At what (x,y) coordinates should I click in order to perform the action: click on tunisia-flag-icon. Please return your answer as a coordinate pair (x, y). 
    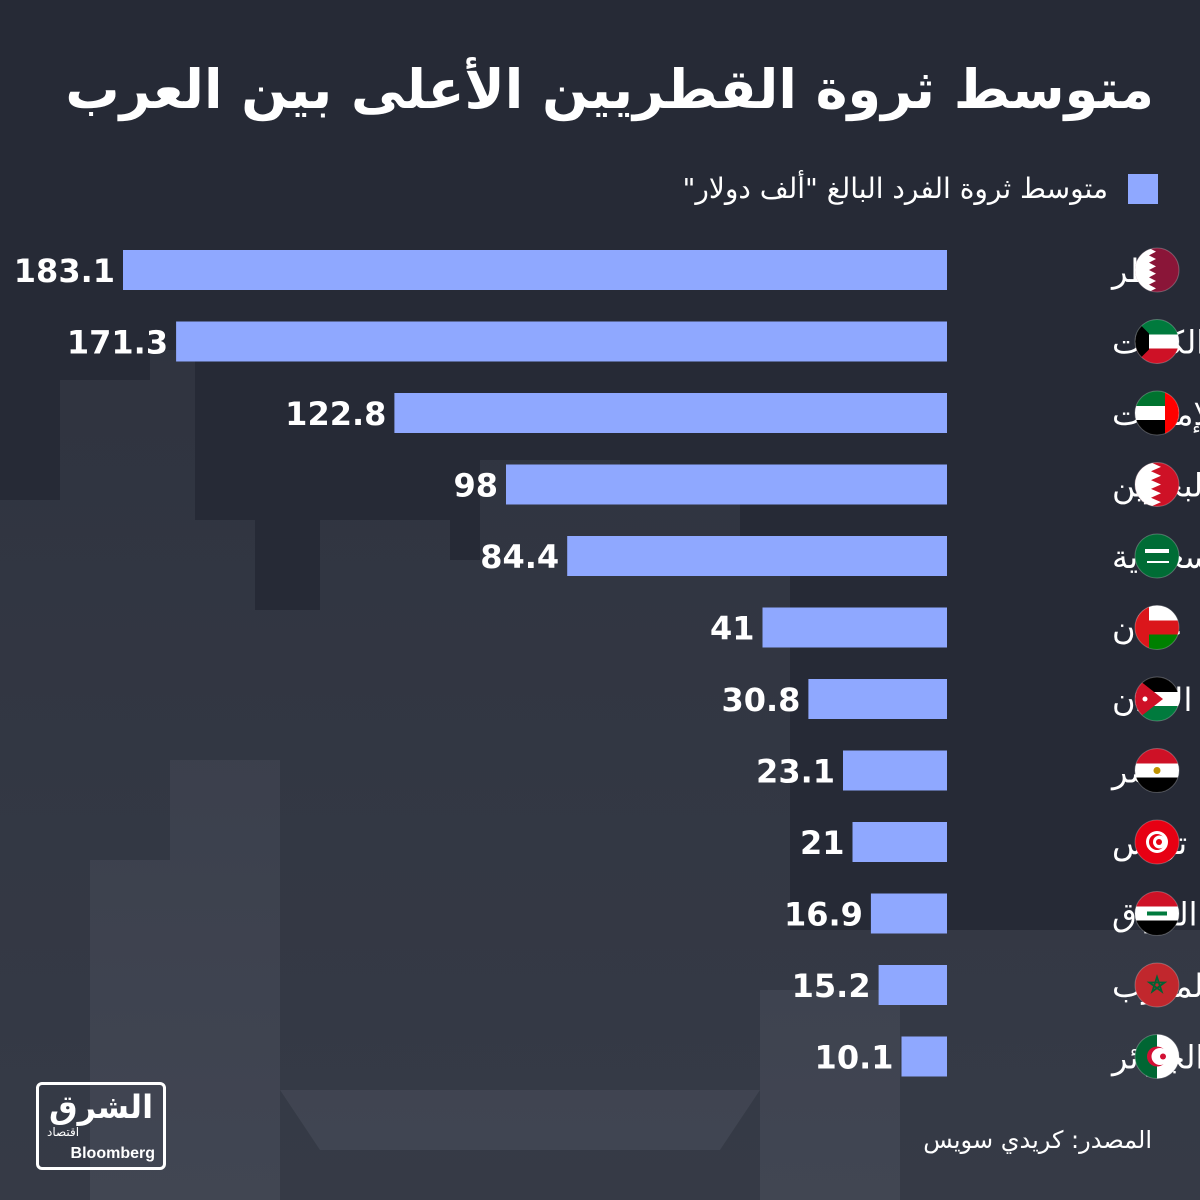
    Looking at the image, I should click on (1157, 842).